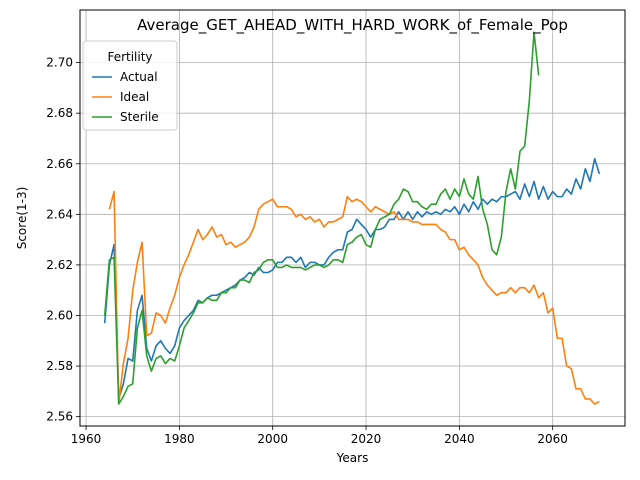 The image size is (640, 480). Describe the element at coordinates (139, 77) in the screenshot. I see `legend-label-actual: Actual` at that location.